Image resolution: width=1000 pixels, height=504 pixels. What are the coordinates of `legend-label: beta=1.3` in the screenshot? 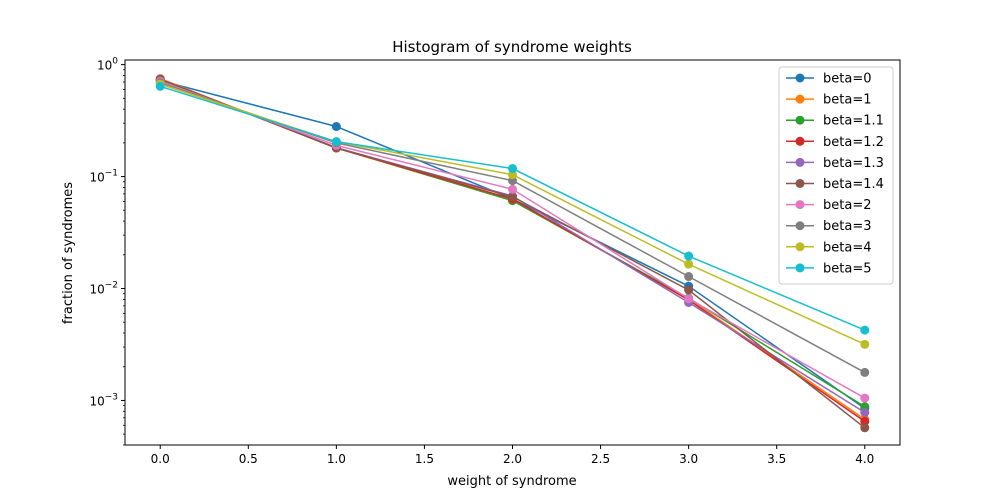 It's located at (853, 163).